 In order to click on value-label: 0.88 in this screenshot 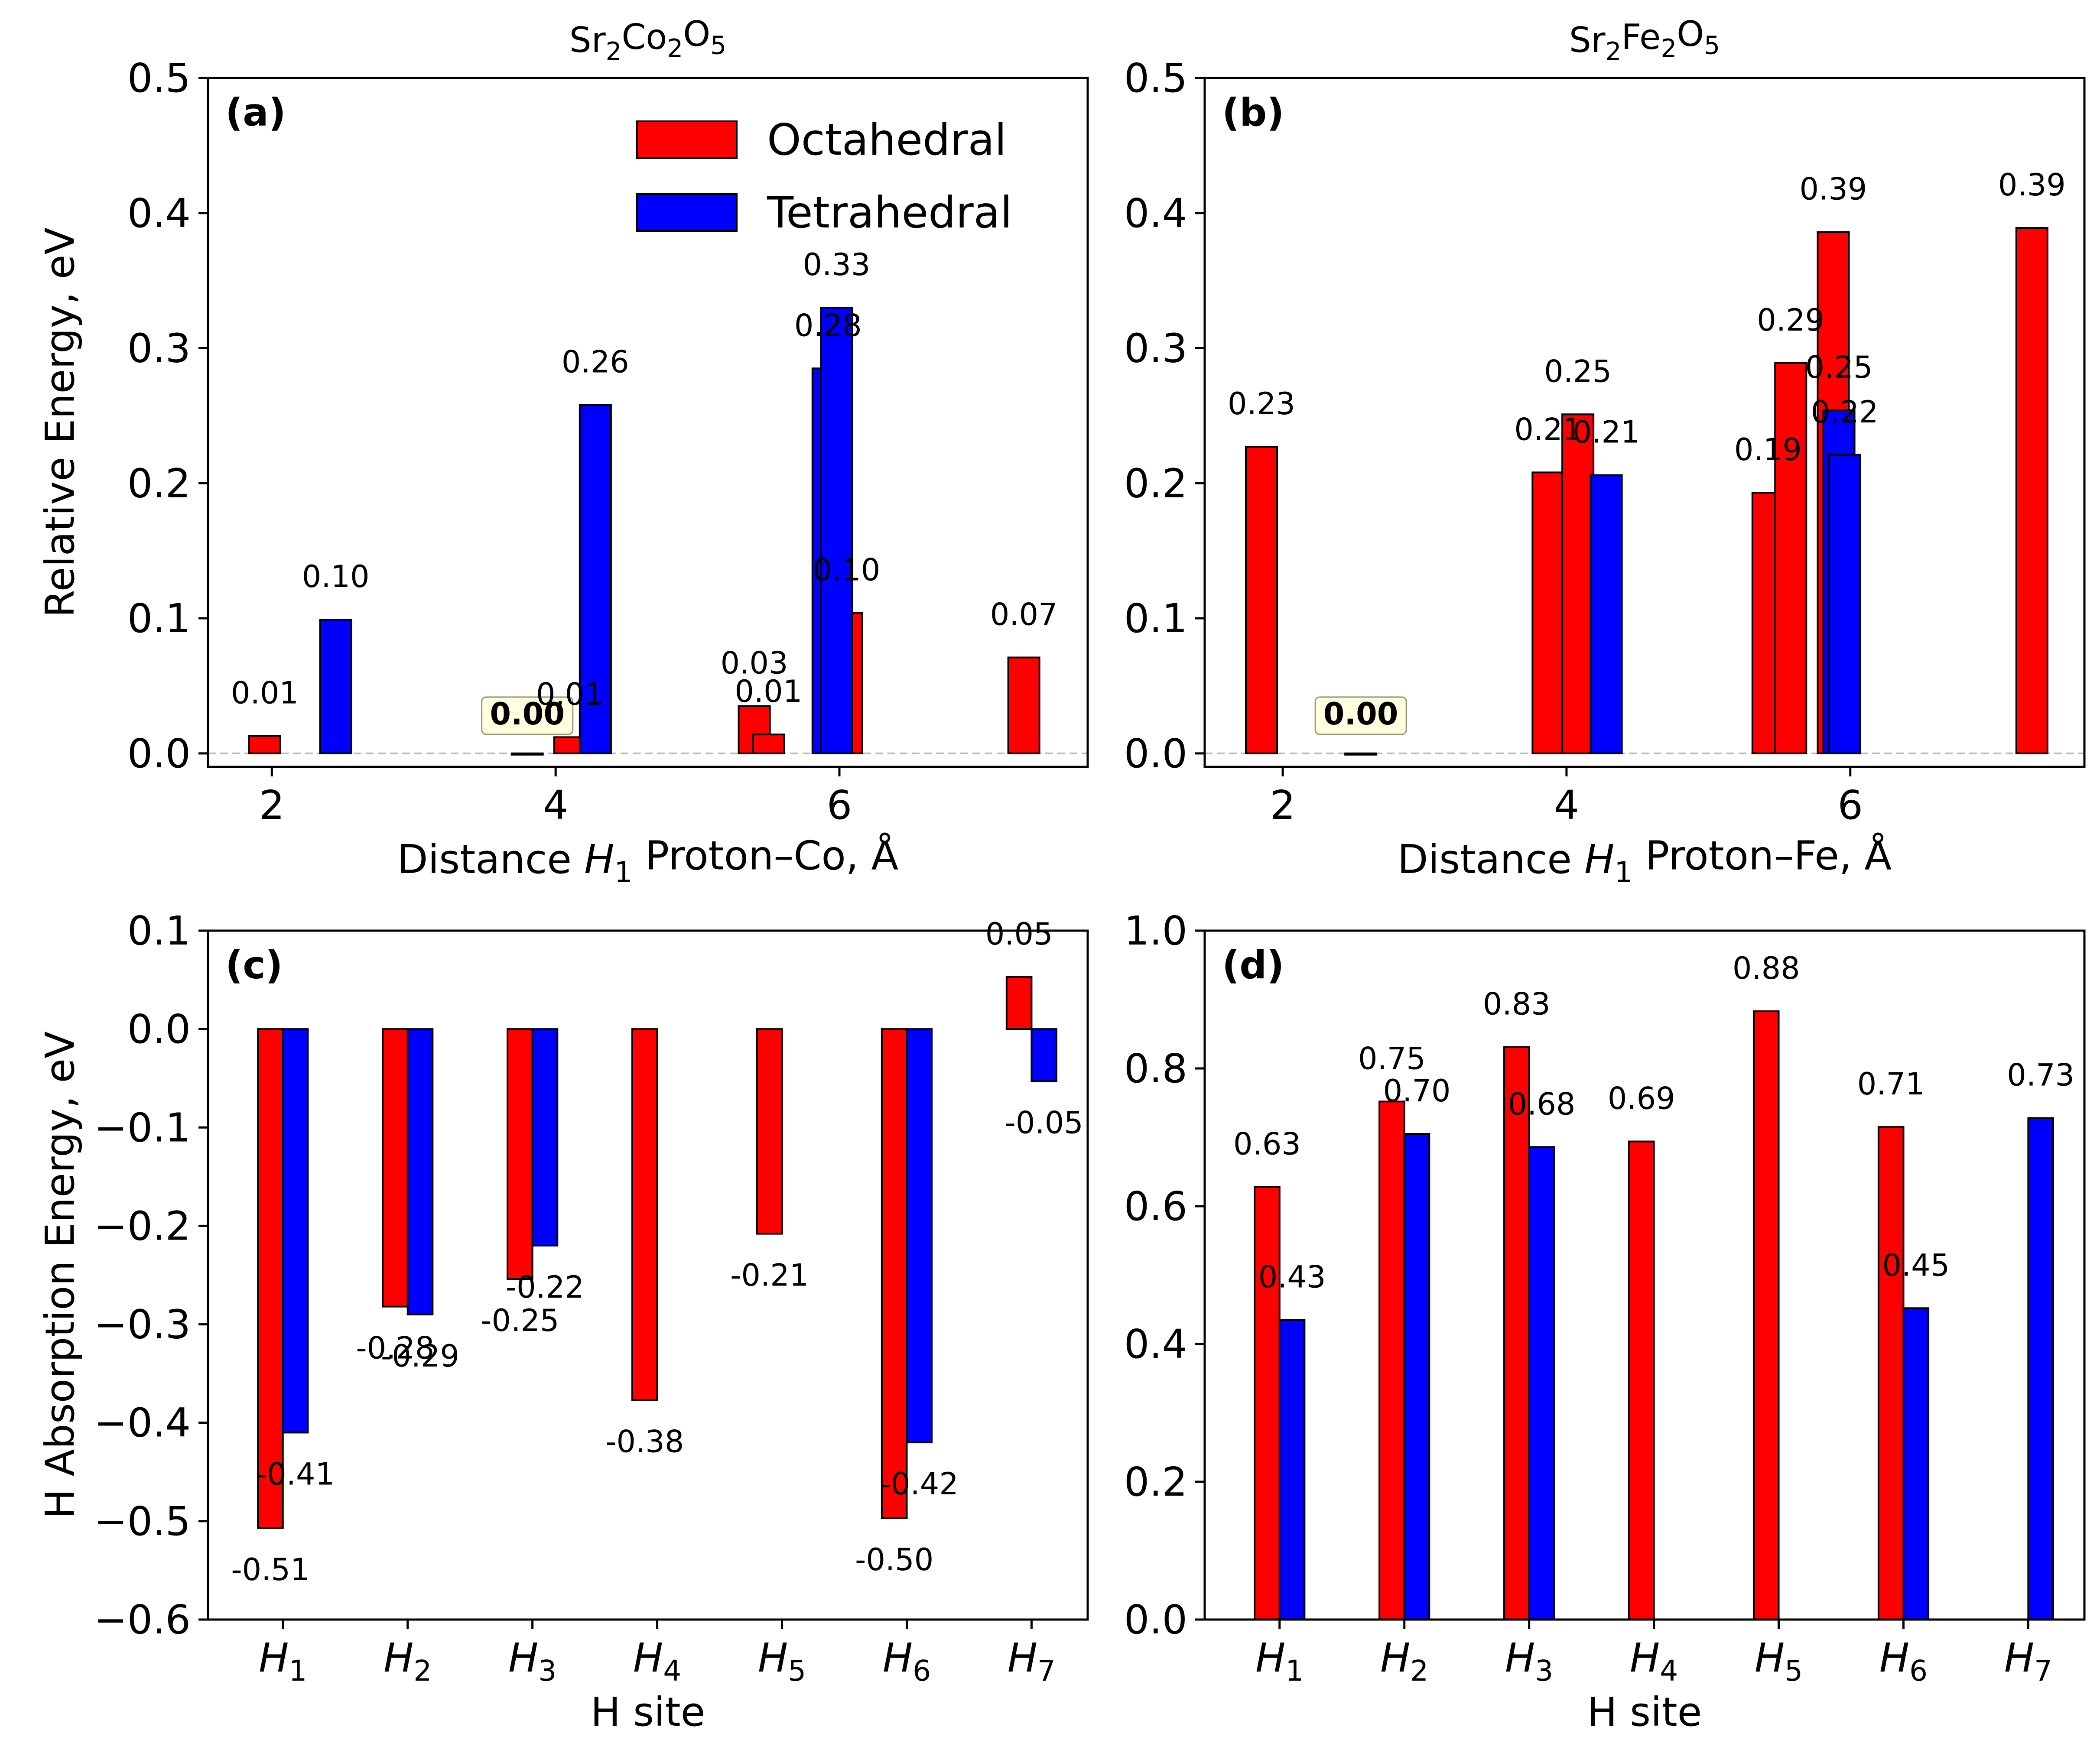, I will do `click(1766, 969)`.